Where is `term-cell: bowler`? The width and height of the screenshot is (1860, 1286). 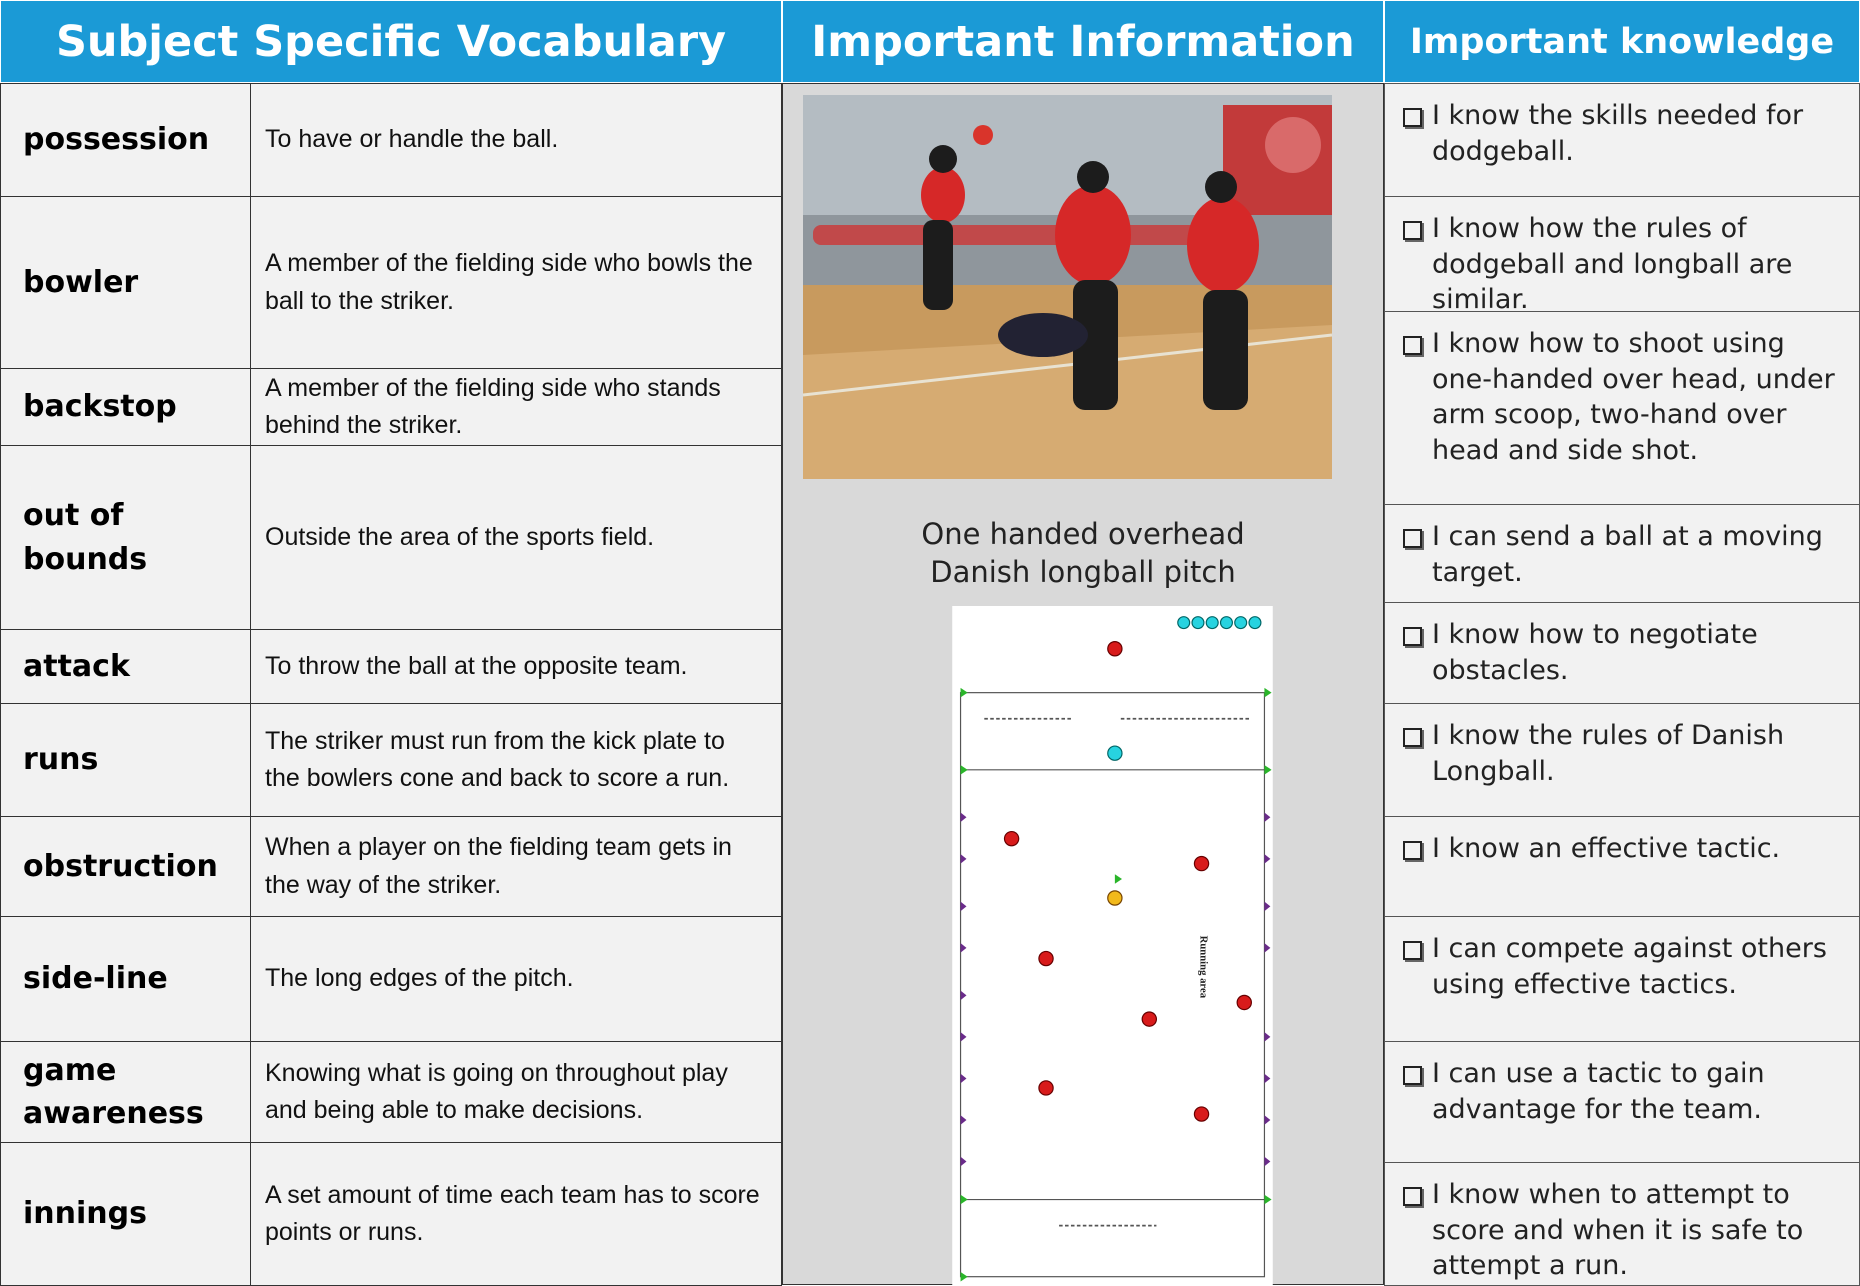 term-cell: bowler is located at coordinates (125, 282).